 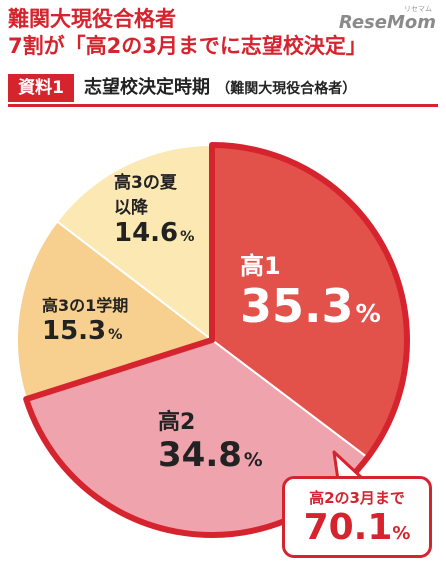 What do you see at coordinates (131, 208) in the screenshot?
I see `label-koko3-summer-line2: 以降` at bounding box center [131, 208].